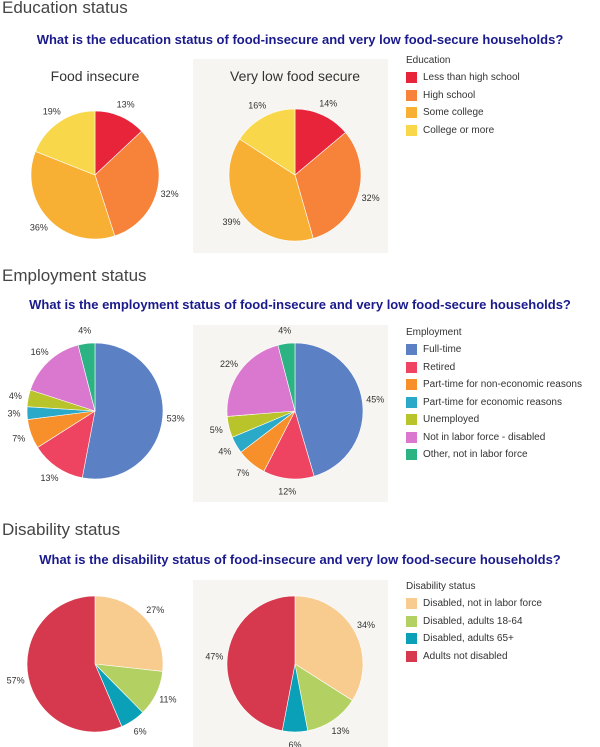 This screenshot has height=747, width=600. I want to click on legend-item: Unemployed, so click(494, 420).